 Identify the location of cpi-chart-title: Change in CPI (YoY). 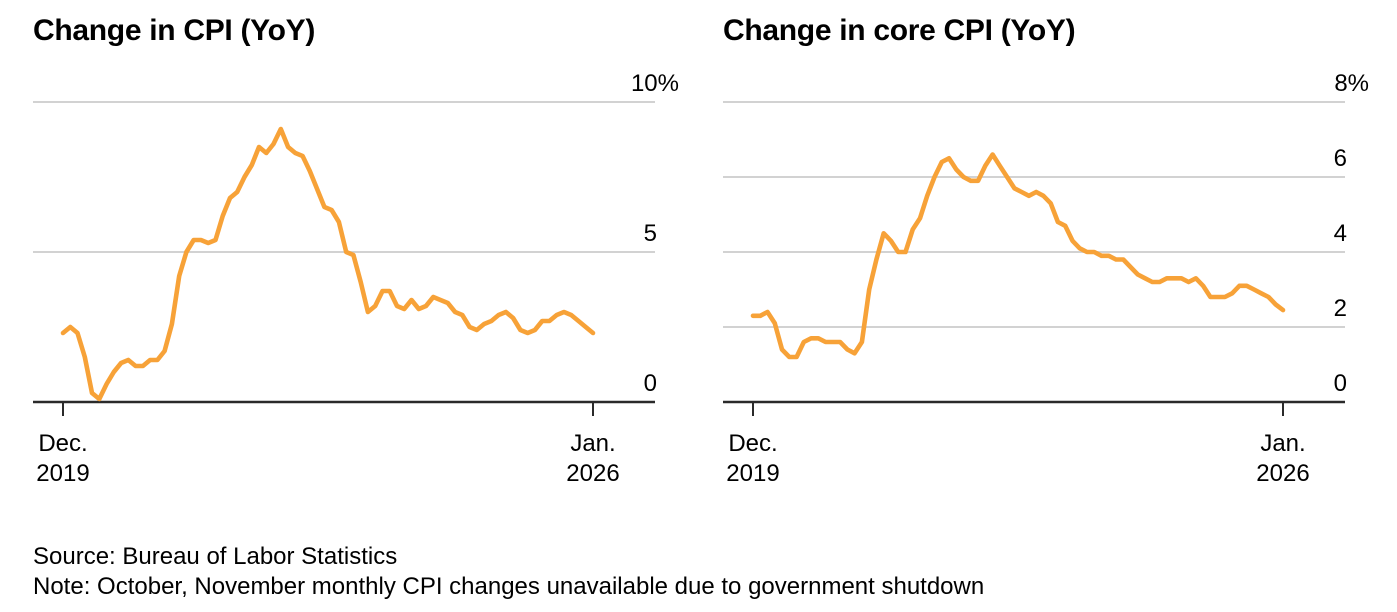
(174, 30).